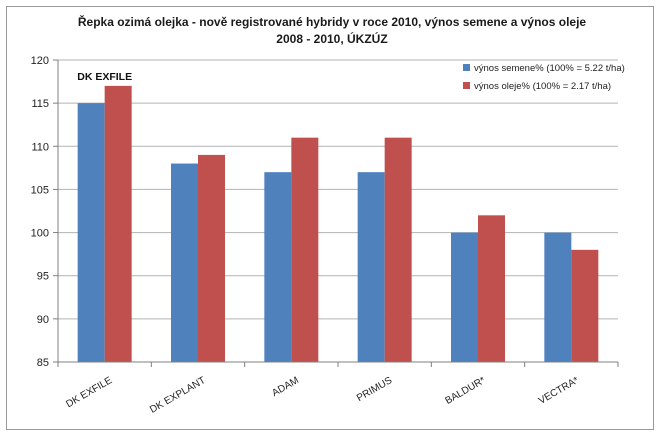 This screenshot has width=664, height=437. What do you see at coordinates (177, 395) in the screenshot?
I see `x-tick-label: DK EXPLANT` at bounding box center [177, 395].